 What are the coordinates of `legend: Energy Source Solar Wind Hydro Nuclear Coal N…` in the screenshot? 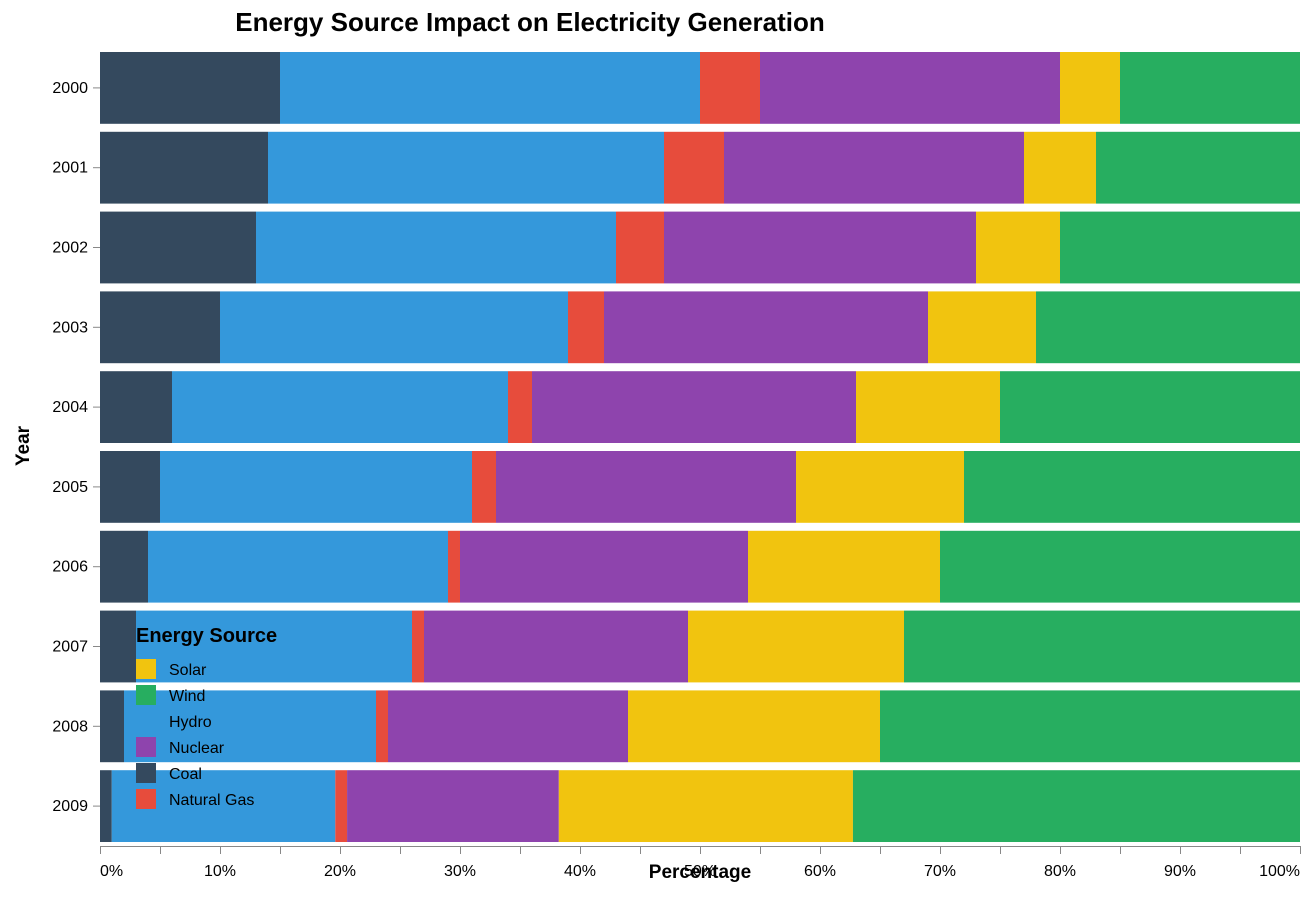 It's located at (206, 717).